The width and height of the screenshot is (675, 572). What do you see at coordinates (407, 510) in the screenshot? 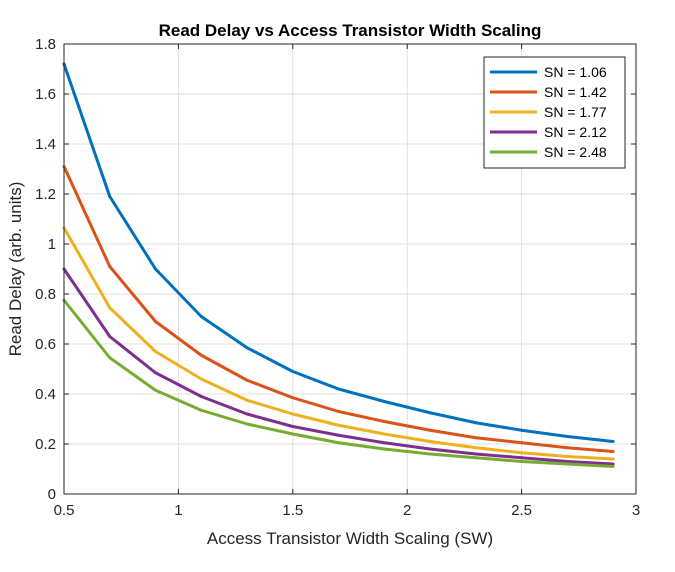
I see `x-tick-label: 2` at bounding box center [407, 510].